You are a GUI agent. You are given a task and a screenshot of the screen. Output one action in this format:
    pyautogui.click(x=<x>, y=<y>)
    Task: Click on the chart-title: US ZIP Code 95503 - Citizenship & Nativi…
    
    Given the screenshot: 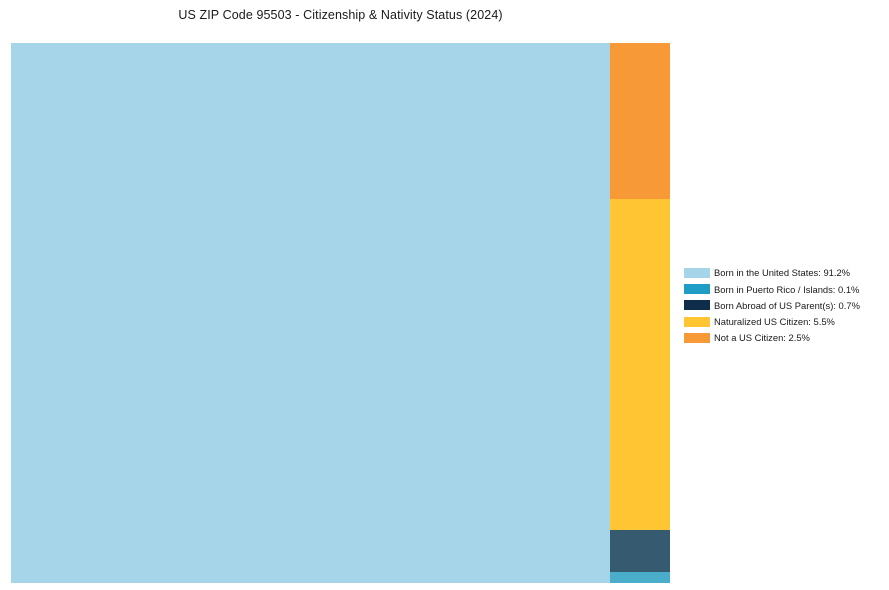 What is the action you would take?
    pyautogui.click(x=340, y=15)
    